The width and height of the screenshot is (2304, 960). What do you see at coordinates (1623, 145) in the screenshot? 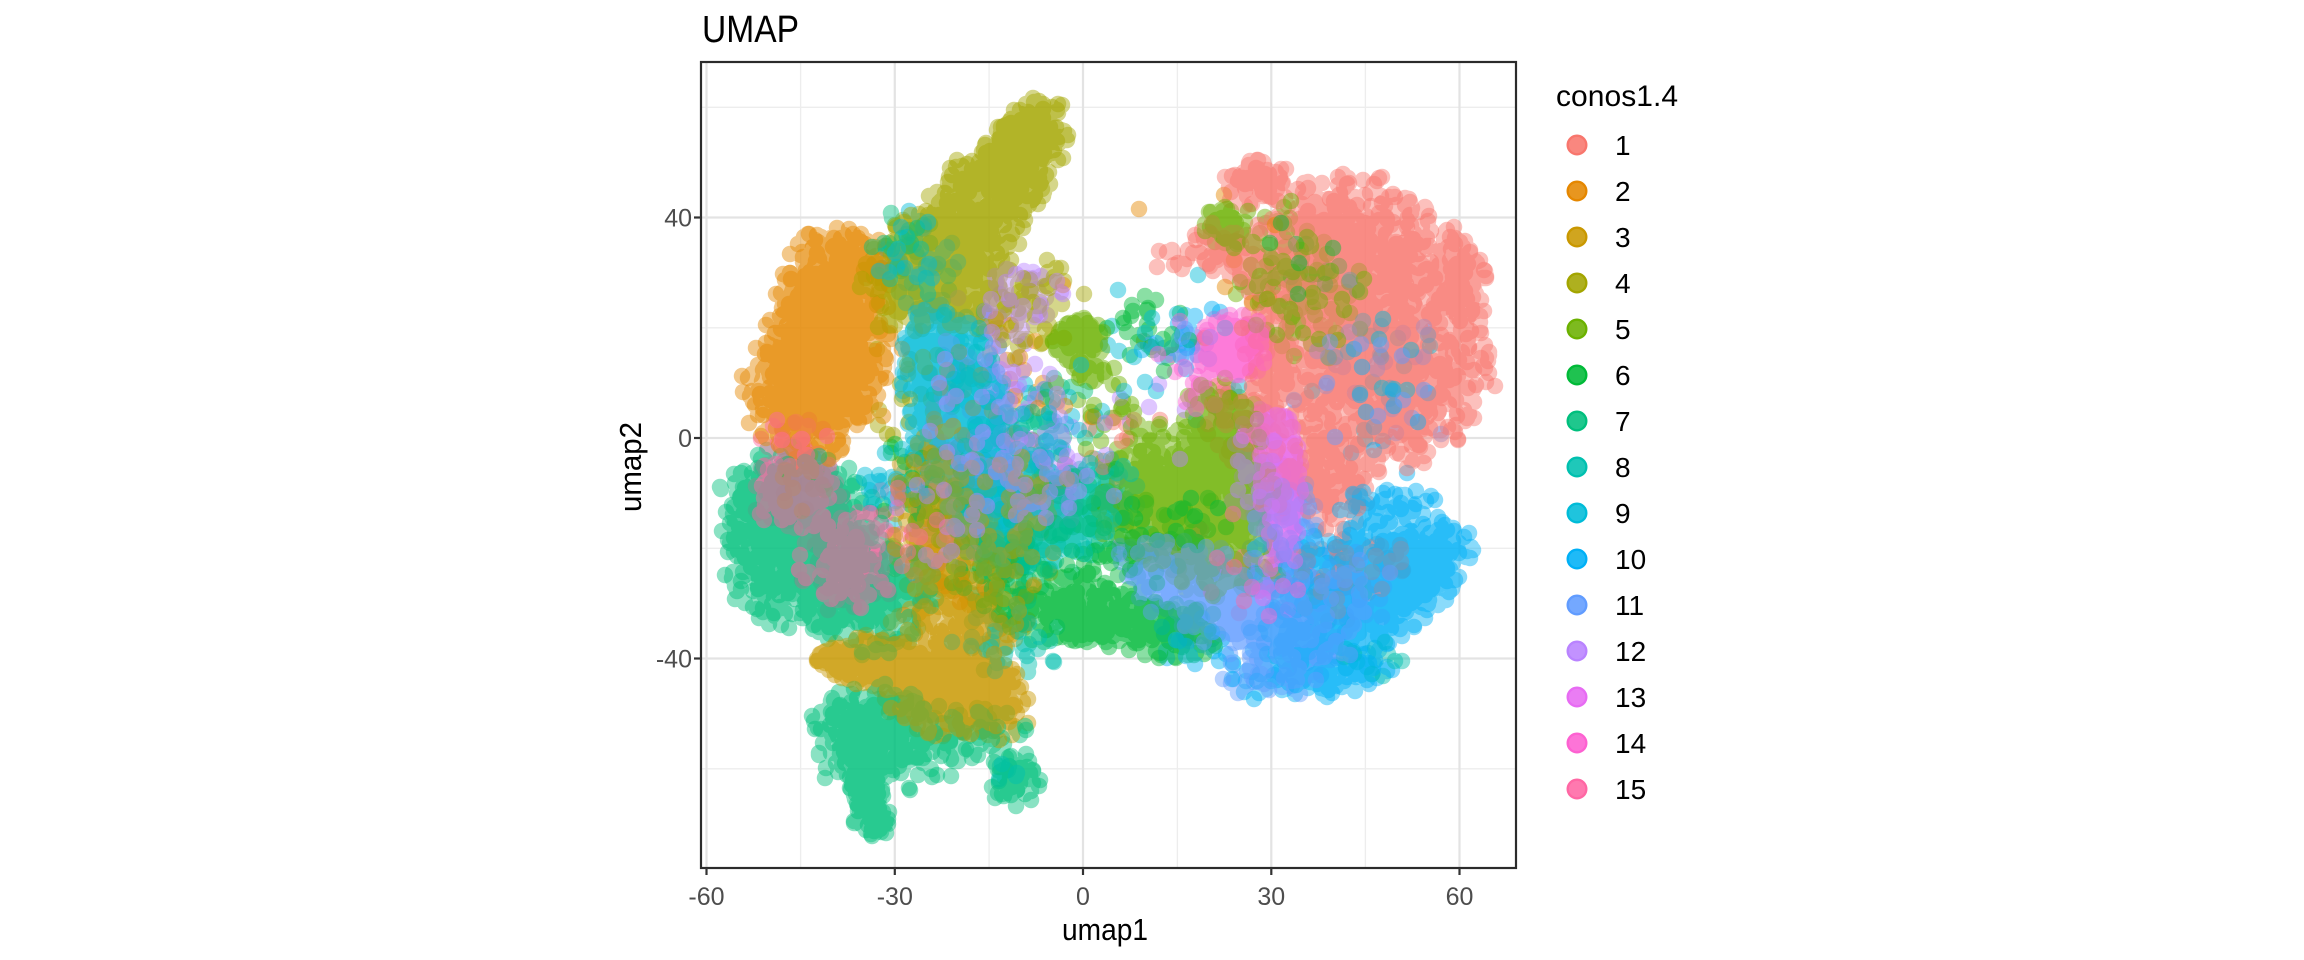
I see `svg-text: 1` at bounding box center [1623, 145].